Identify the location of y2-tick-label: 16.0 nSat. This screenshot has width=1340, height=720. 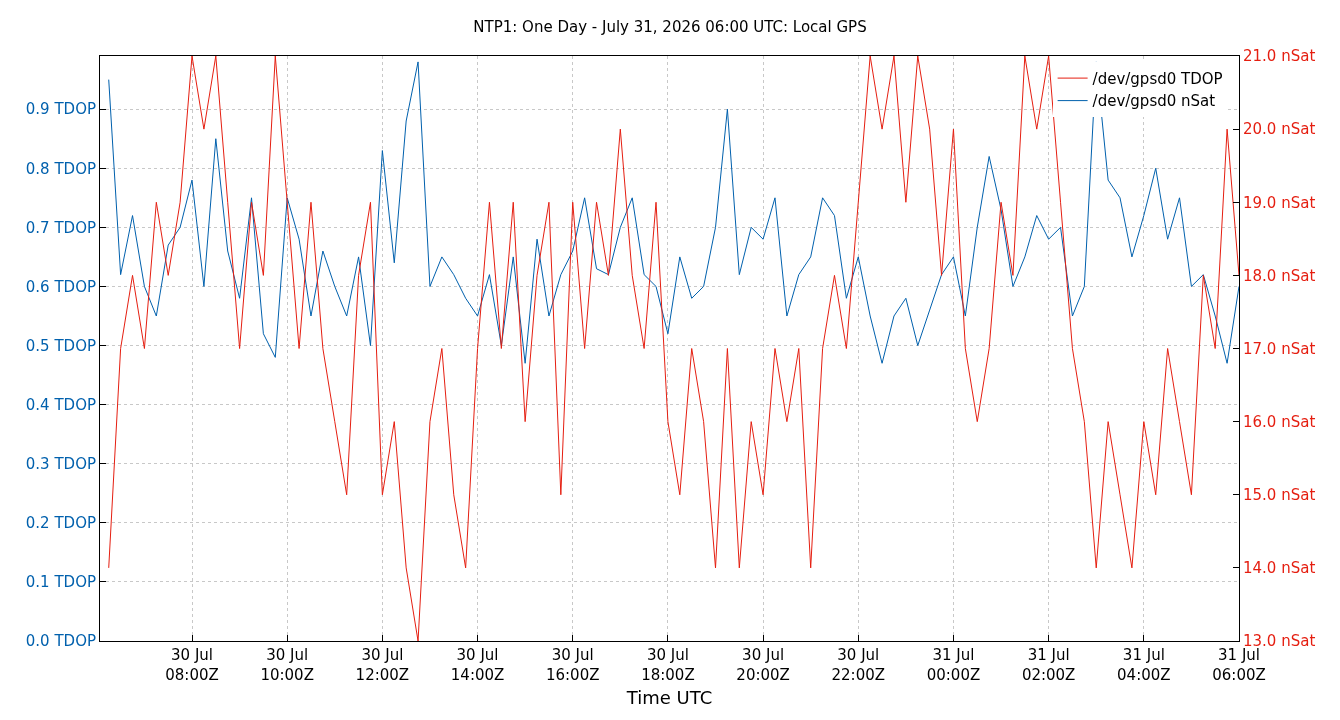
(1279, 421).